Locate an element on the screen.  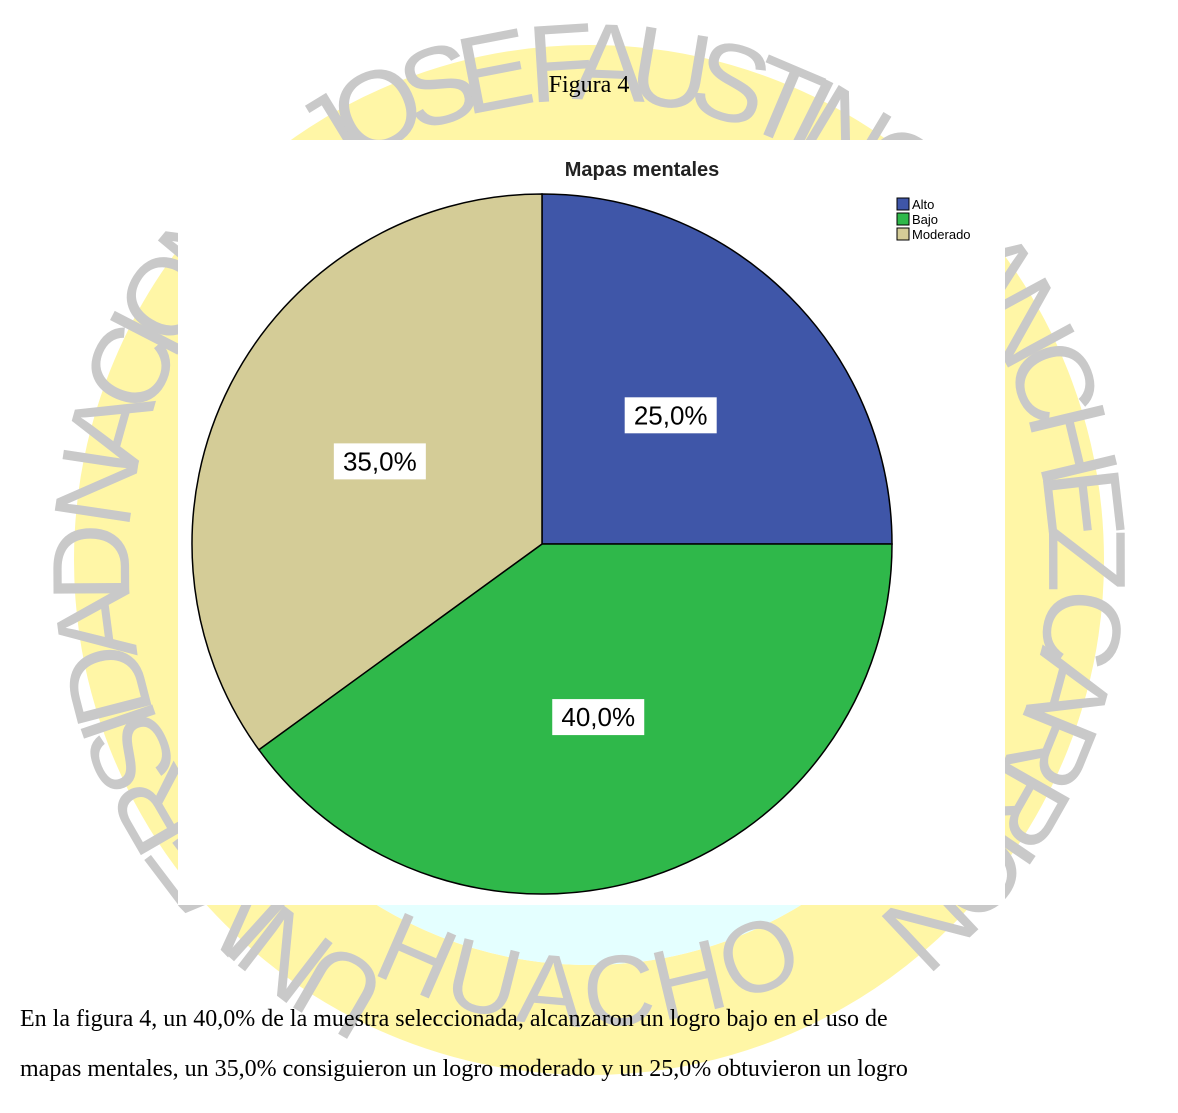
value-label: 35,0% is located at coordinates (380, 461).